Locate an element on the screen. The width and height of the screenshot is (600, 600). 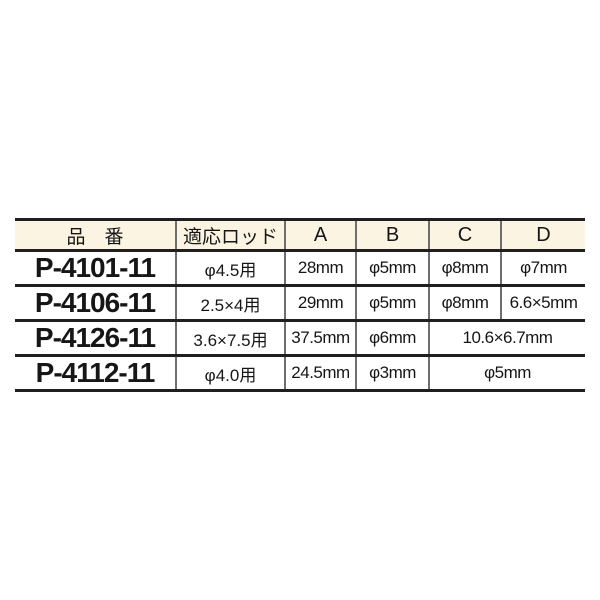
dim-cd-merged-cell: φ5mm is located at coordinates (506, 373).